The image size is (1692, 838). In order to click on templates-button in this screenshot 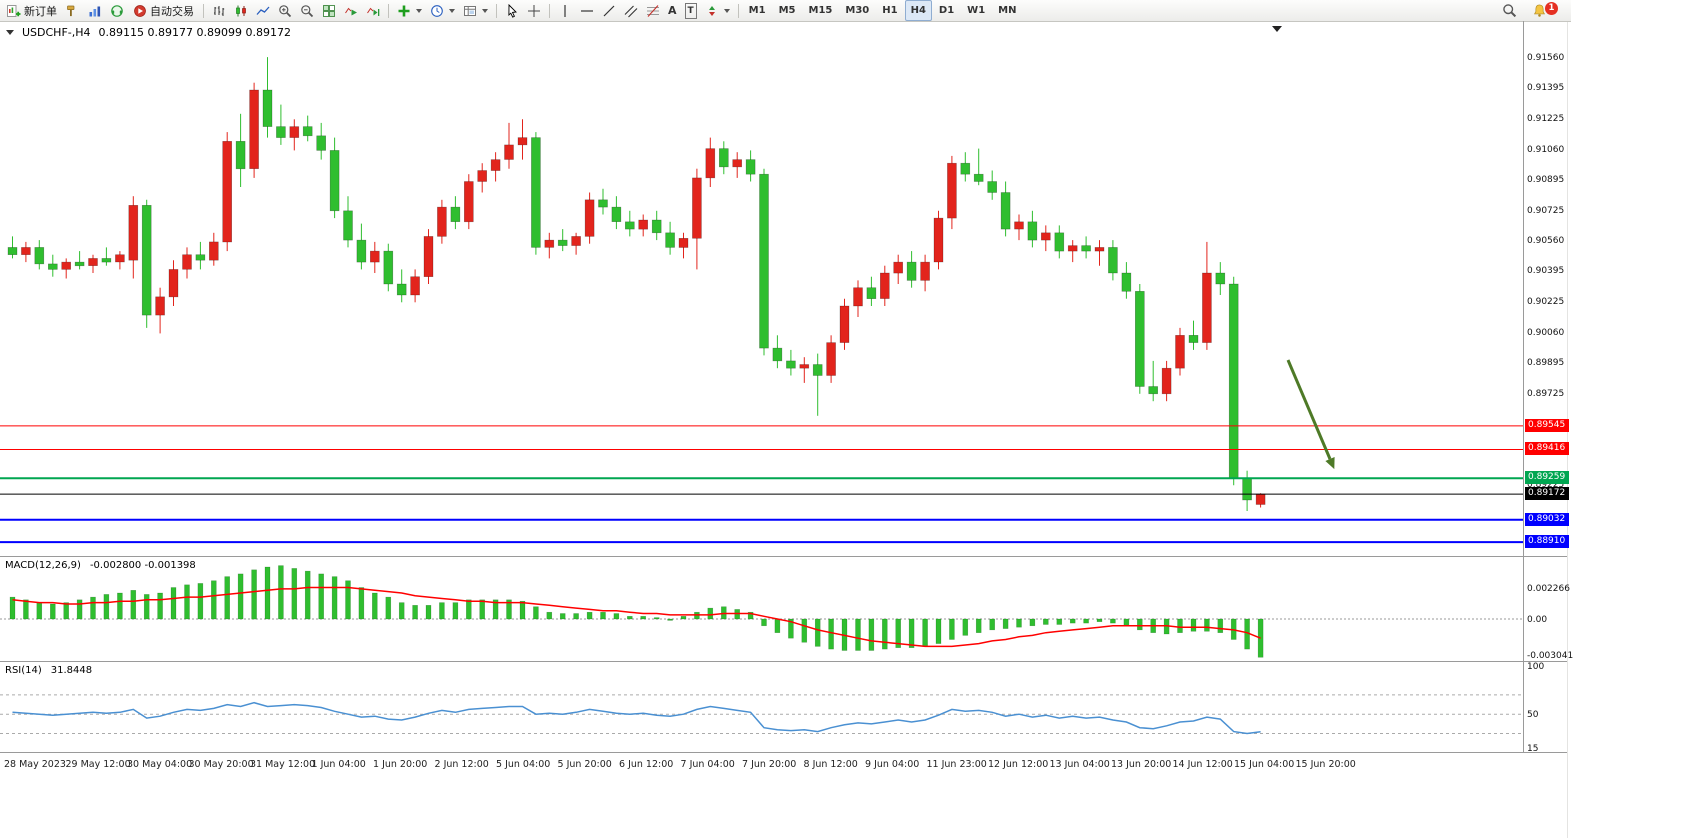, I will do `click(475, 10)`.